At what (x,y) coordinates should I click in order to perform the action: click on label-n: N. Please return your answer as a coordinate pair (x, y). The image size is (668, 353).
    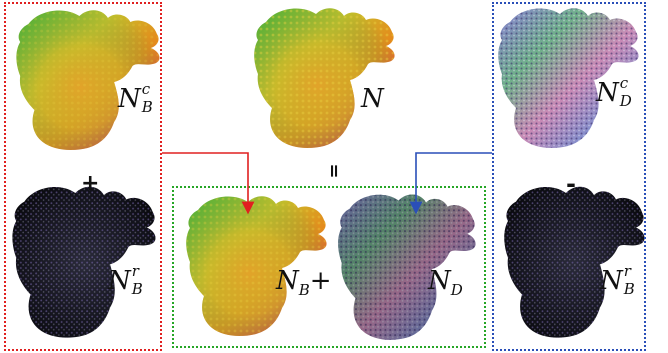
    Looking at the image, I should click on (372, 99).